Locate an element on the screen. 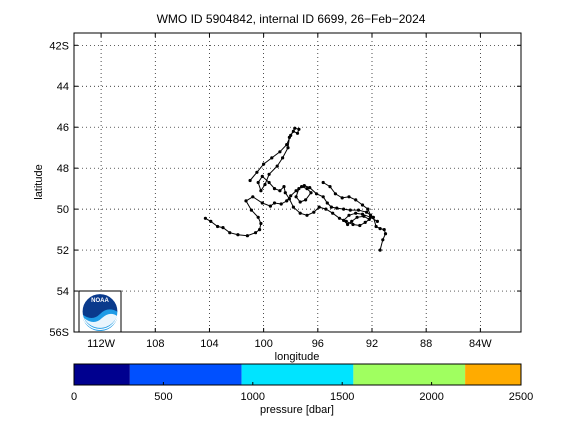 Image resolution: width=576 pixels, height=432 pixels. colorbar-label: pressure [dbar] is located at coordinates (297, 410).